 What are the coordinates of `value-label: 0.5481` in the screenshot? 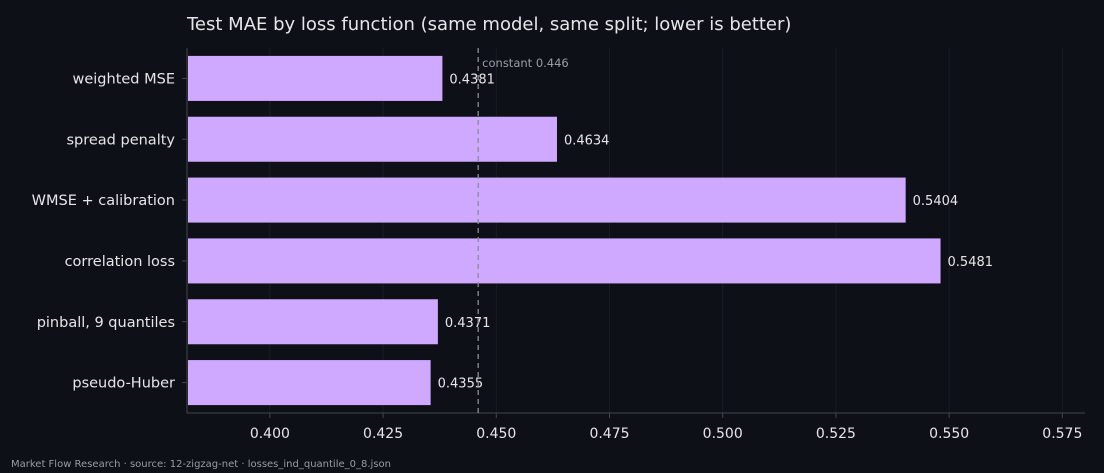 It's located at (971, 262).